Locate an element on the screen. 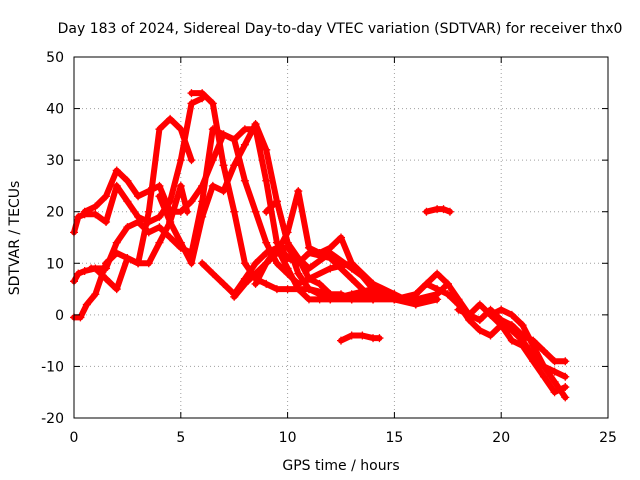  y-tick-label: 50 is located at coordinates (55, 58).